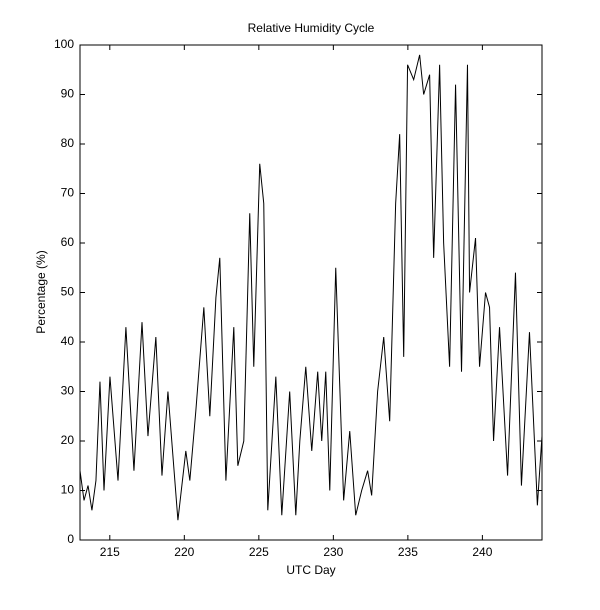 The image size is (600, 610). What do you see at coordinates (64, 44) in the screenshot?
I see `y-tick-label: 100` at bounding box center [64, 44].